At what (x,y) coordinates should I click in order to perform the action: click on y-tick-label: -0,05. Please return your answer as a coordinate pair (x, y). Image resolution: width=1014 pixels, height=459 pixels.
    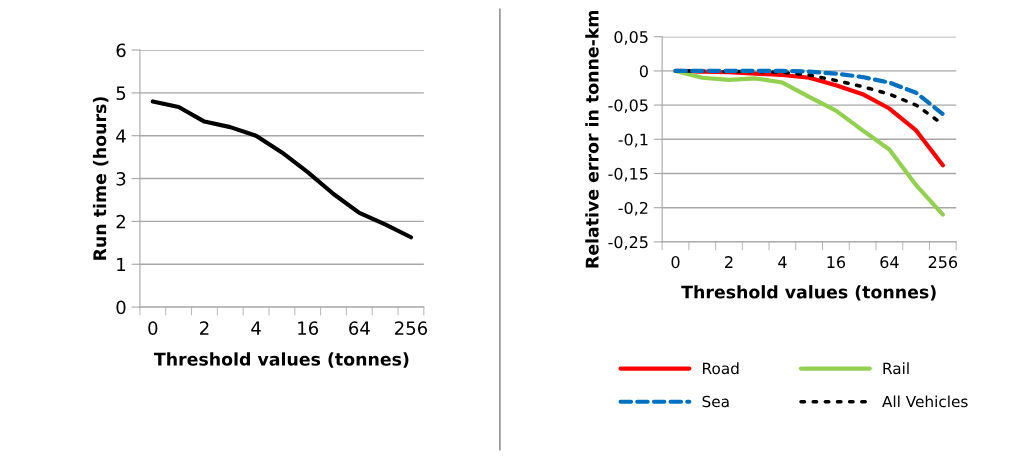
    Looking at the image, I should click on (628, 106).